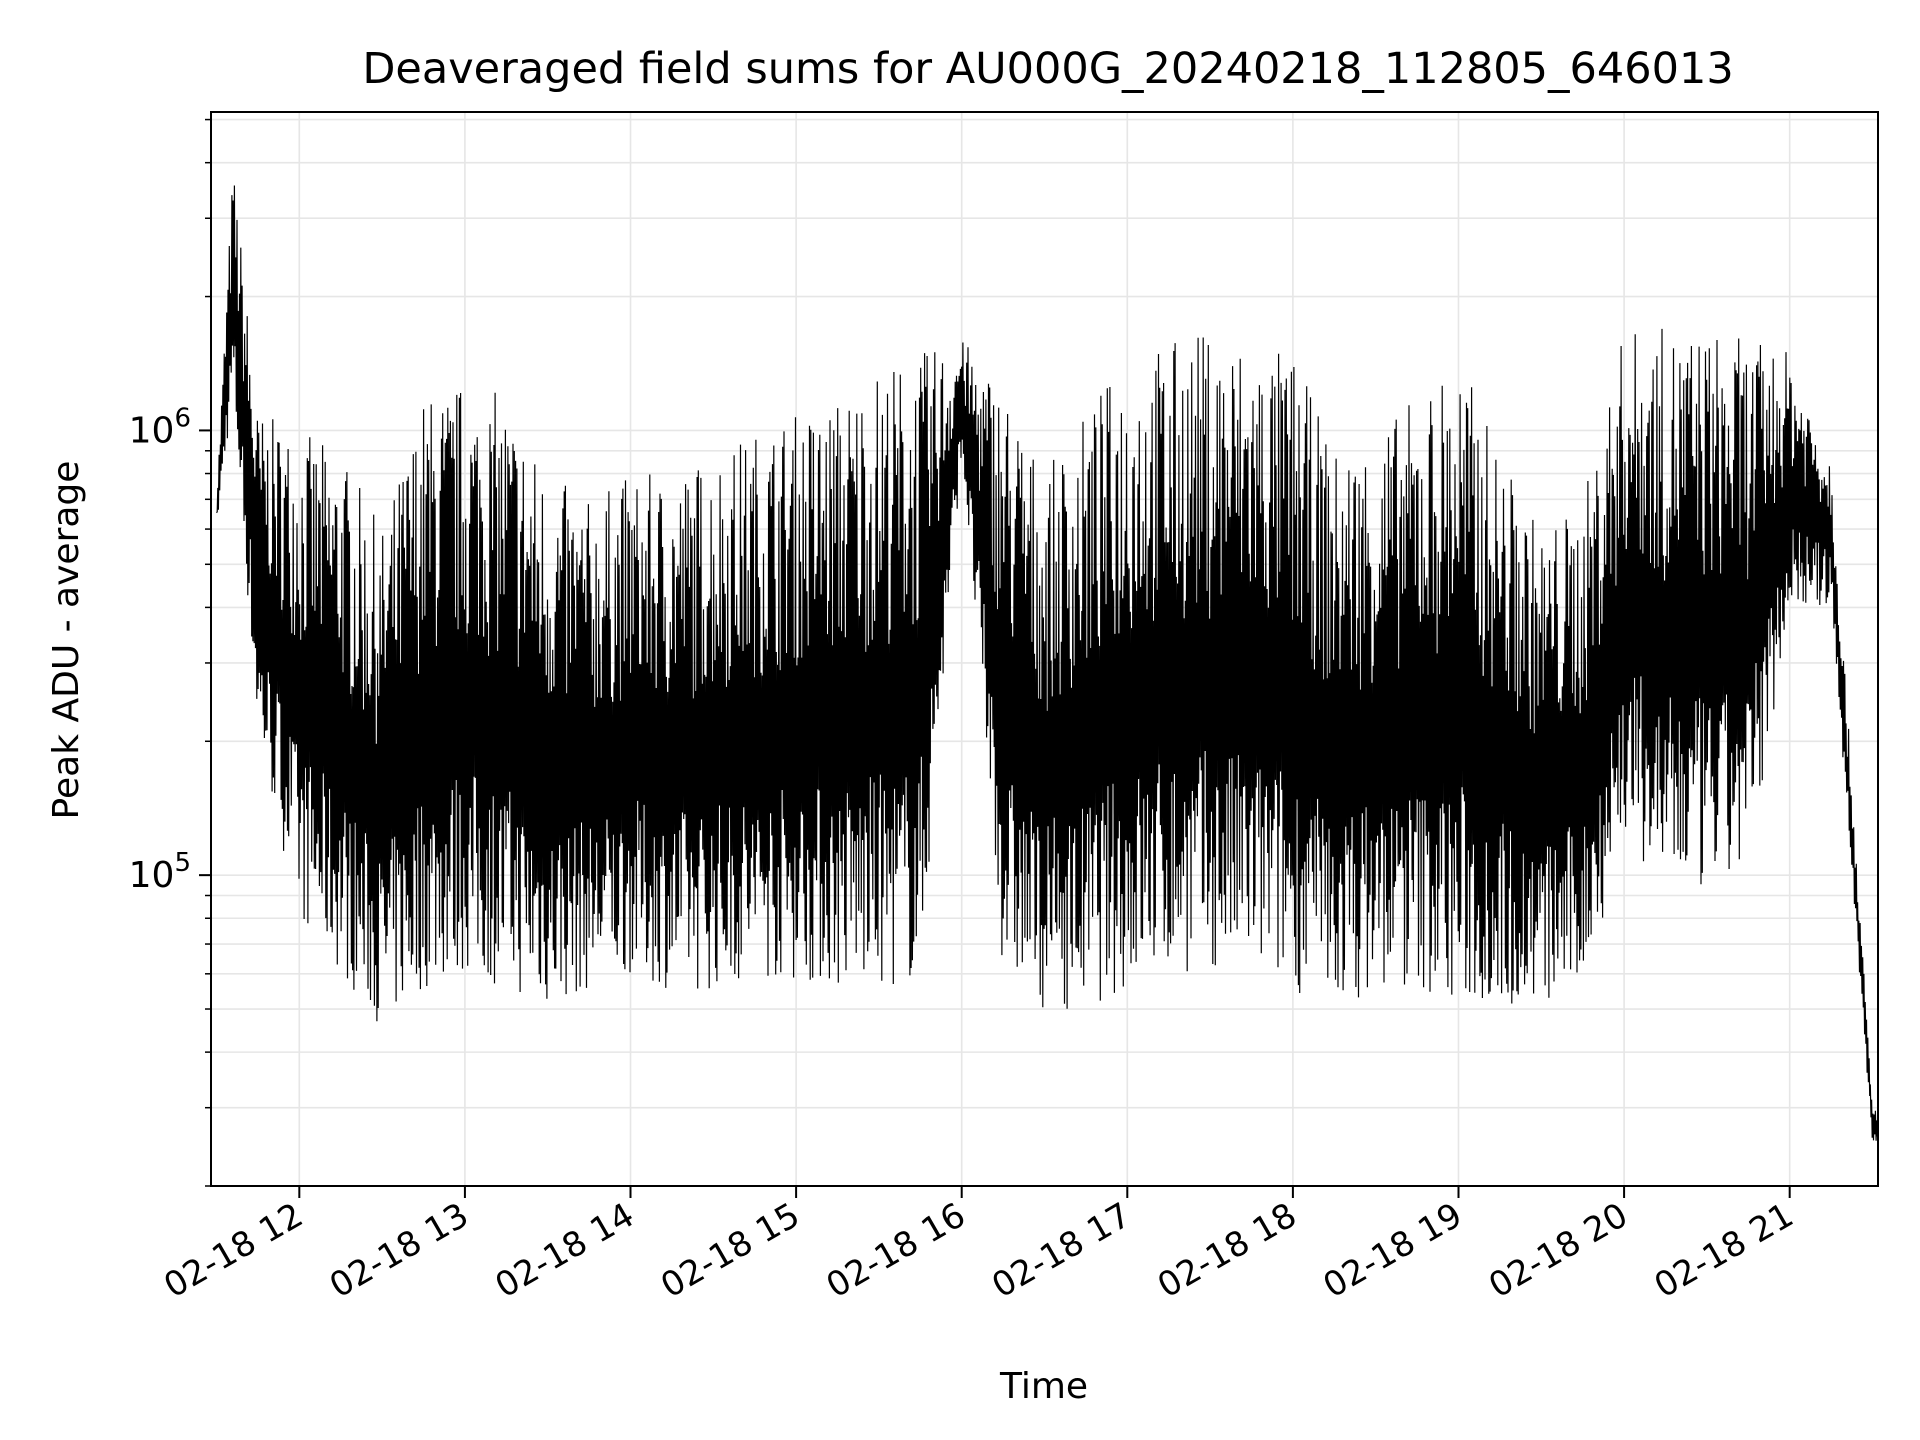  What do you see at coordinates (1061, 1250) in the screenshot?
I see `x-tick-label: 02-18 17` at bounding box center [1061, 1250].